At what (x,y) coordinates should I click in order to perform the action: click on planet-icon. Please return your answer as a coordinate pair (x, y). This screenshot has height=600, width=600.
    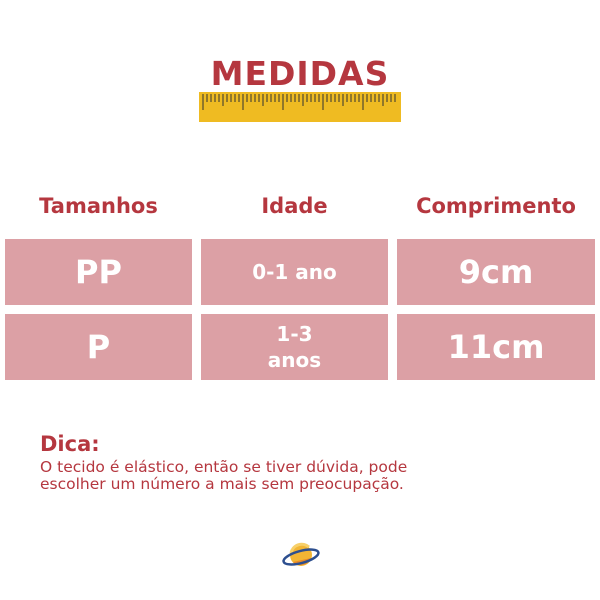
    Looking at the image, I should click on (301, 554).